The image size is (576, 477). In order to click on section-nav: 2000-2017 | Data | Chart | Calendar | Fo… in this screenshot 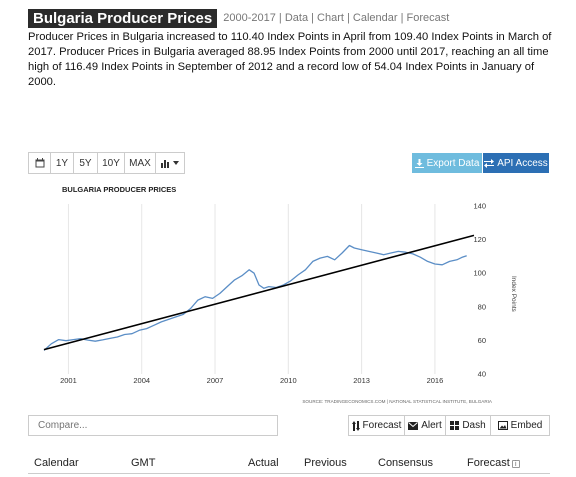, I will do `click(336, 18)`.